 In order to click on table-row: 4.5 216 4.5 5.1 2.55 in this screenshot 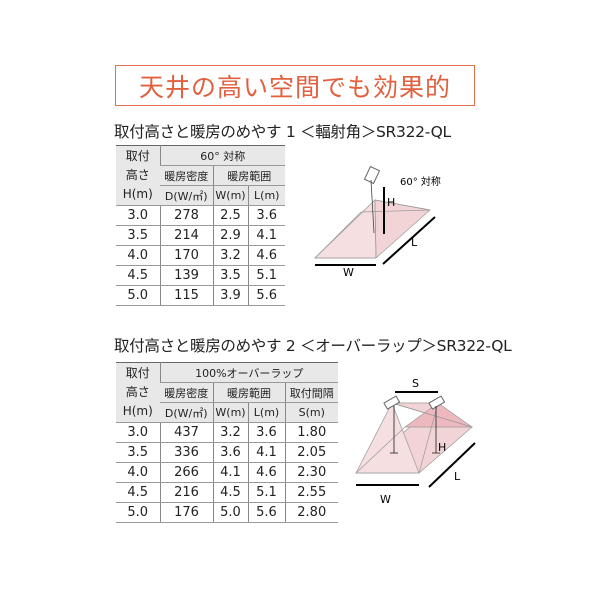, I will do `click(227, 492)`.